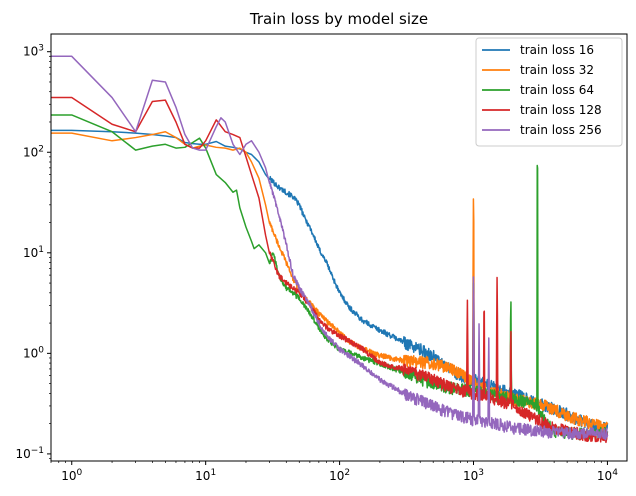 Image resolution: width=636 pixels, height=496 pixels. Describe the element at coordinates (561, 110) in the screenshot. I see `legend-label: train loss 128` at that location.